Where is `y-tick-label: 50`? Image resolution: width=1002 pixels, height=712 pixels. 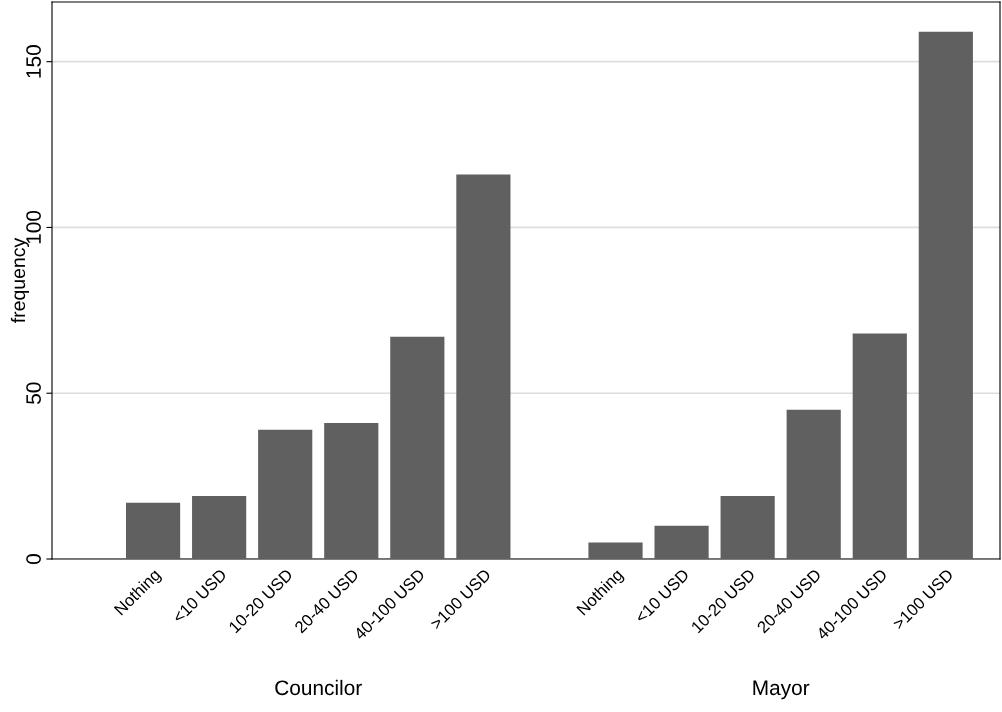 y-tick-label: 50 is located at coordinates (33, 393).